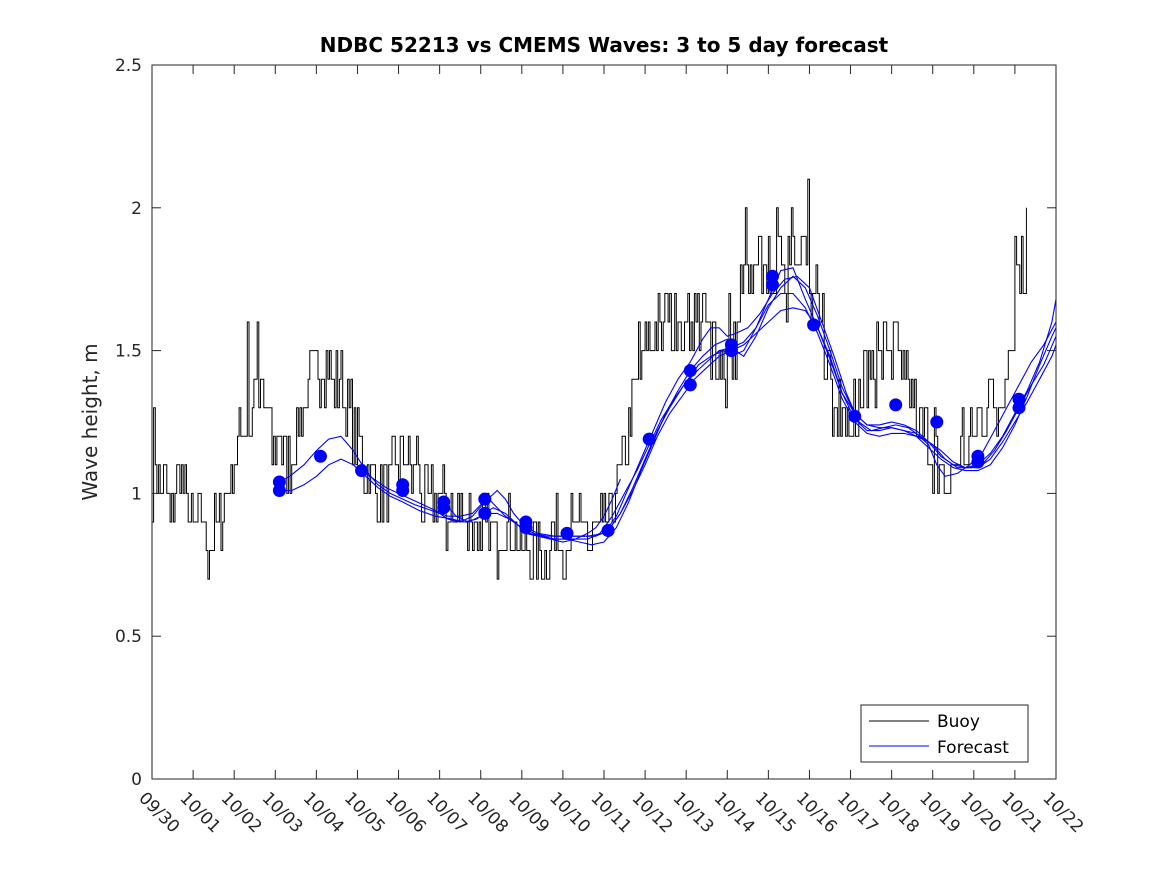  What do you see at coordinates (136, 494) in the screenshot?
I see `y-tick-label-2: 1` at bounding box center [136, 494].